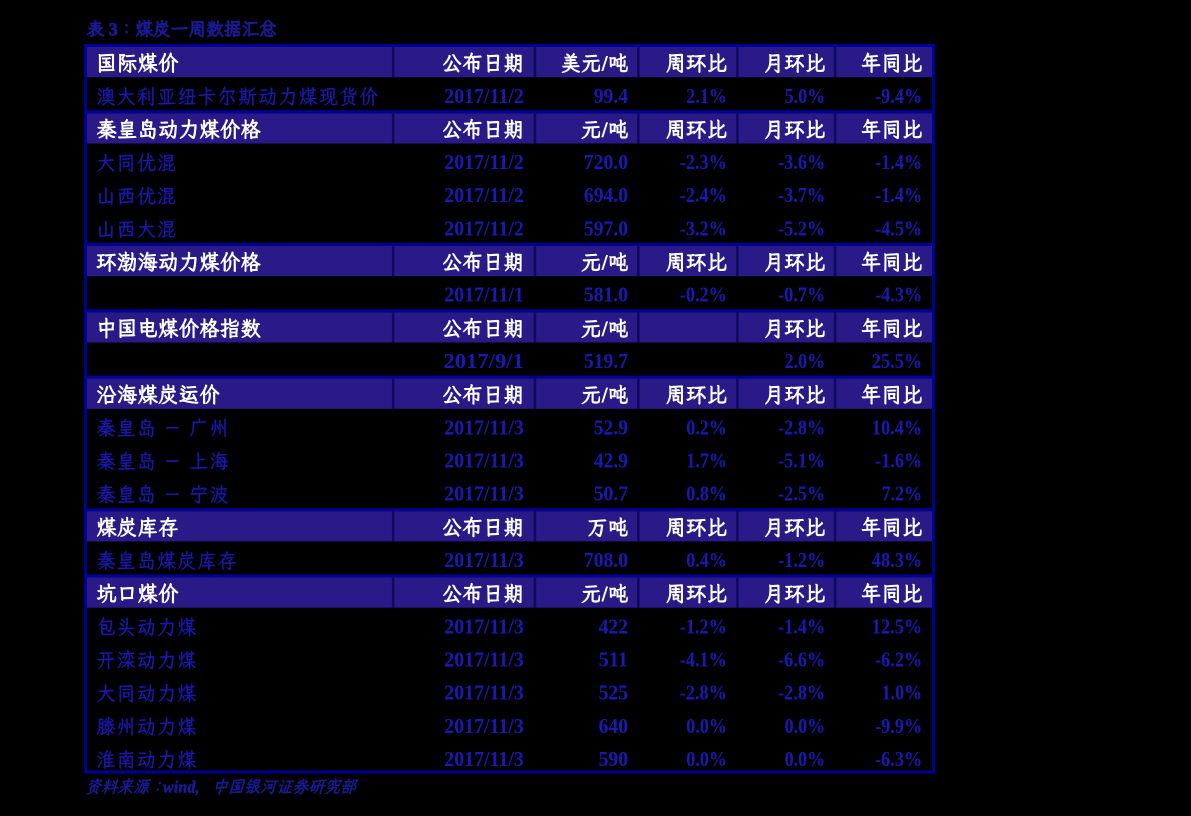 Image resolution: width=1191 pixels, height=816 pixels. I want to click on svg-text: 708.0, so click(606, 560).